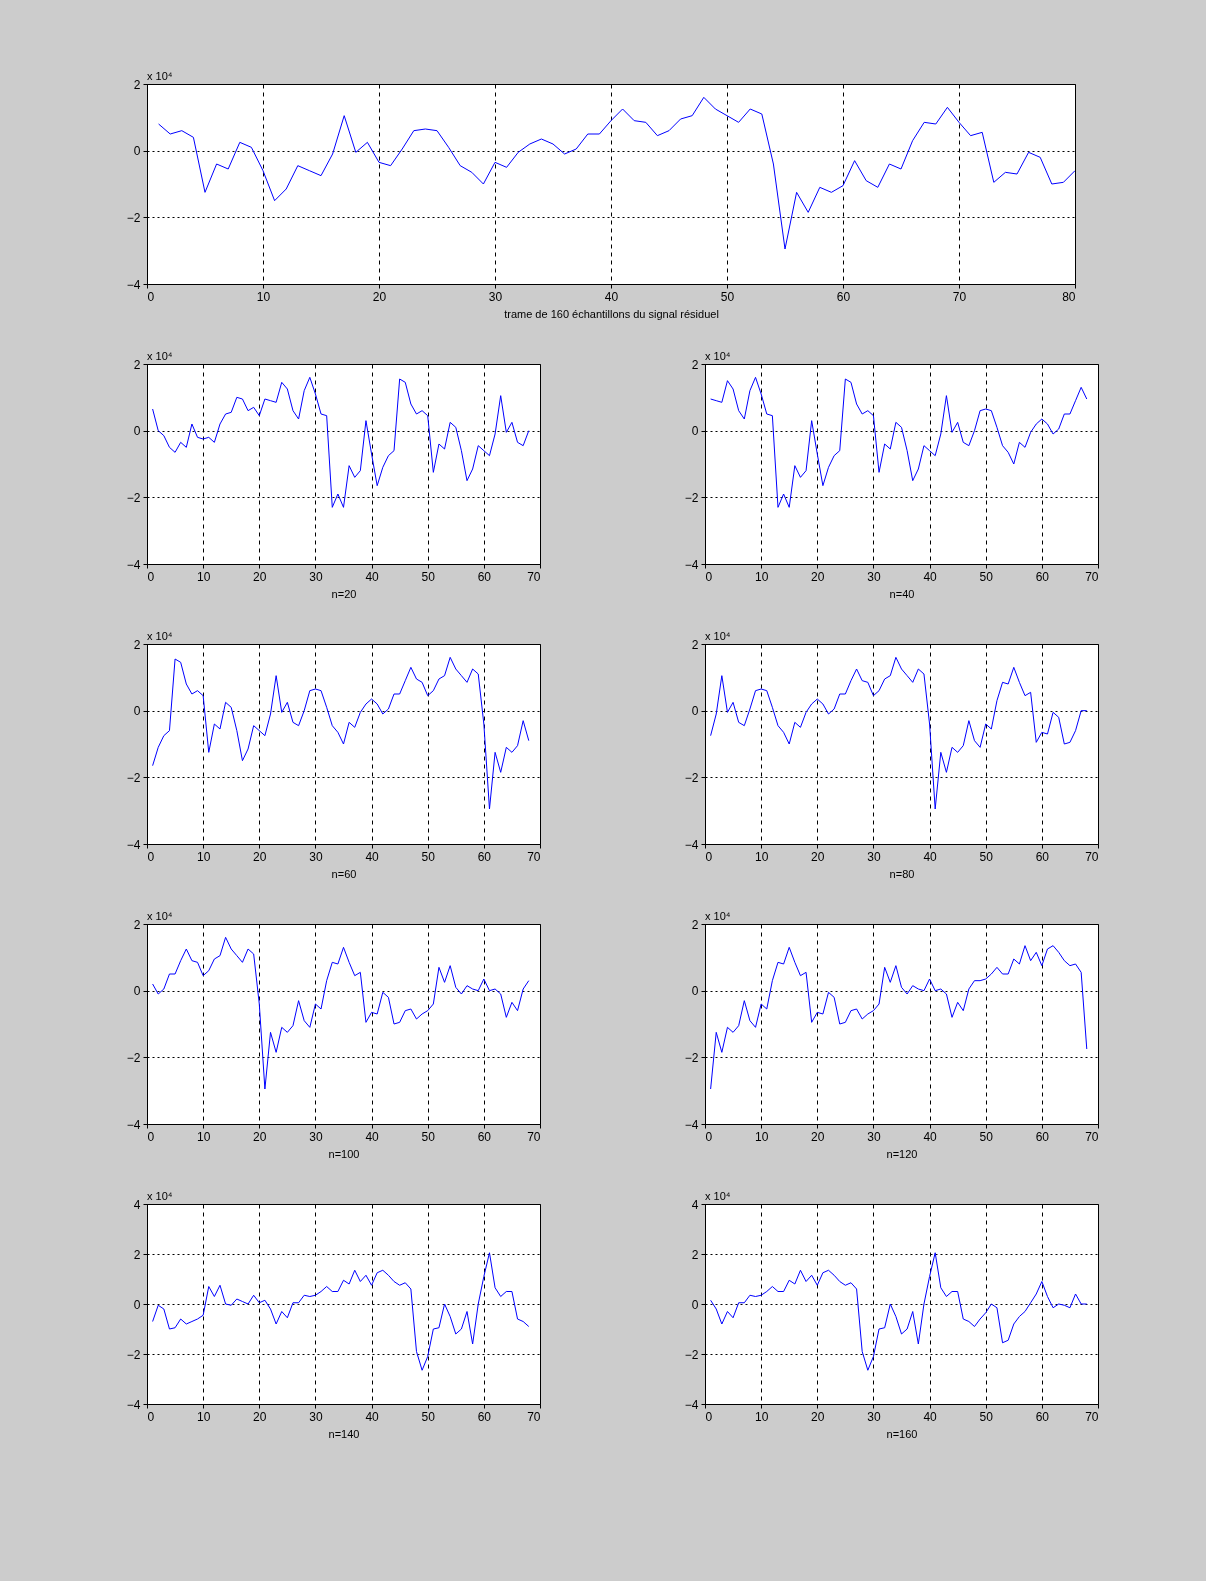 The image size is (1206, 1581). I want to click on x-axis-title: n=80, so click(902, 873).